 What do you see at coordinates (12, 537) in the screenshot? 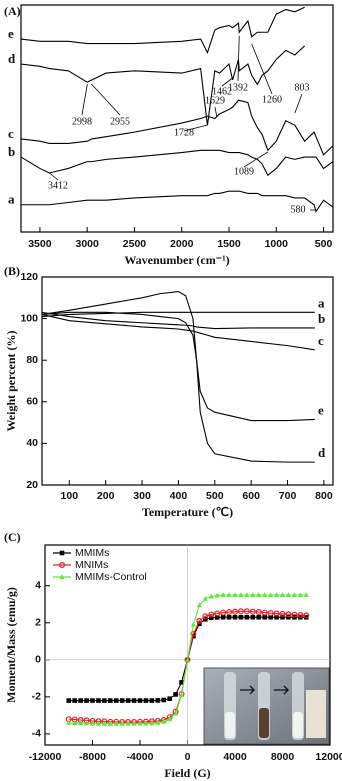
I see `panel-label: (C)` at bounding box center [12, 537].